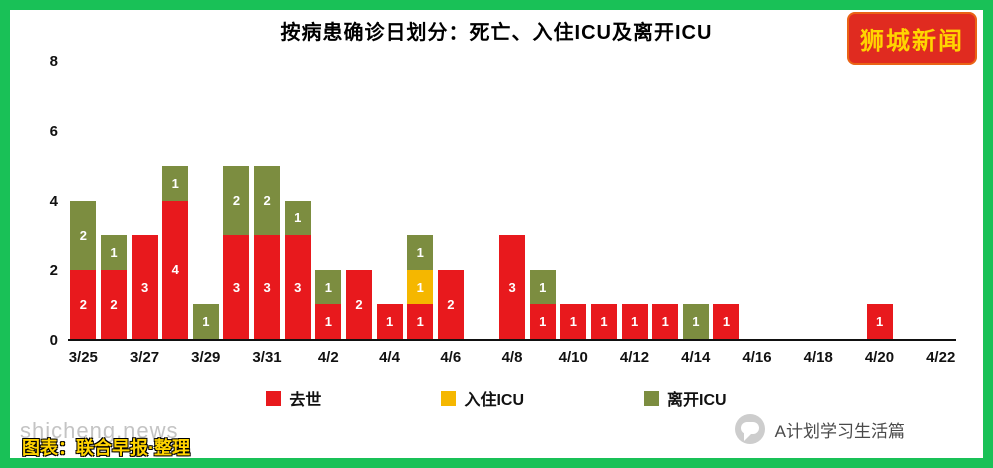 This screenshot has height=468, width=993. Describe the element at coordinates (573, 200) in the screenshot. I see `bar-slot-4-10: 1` at that location.